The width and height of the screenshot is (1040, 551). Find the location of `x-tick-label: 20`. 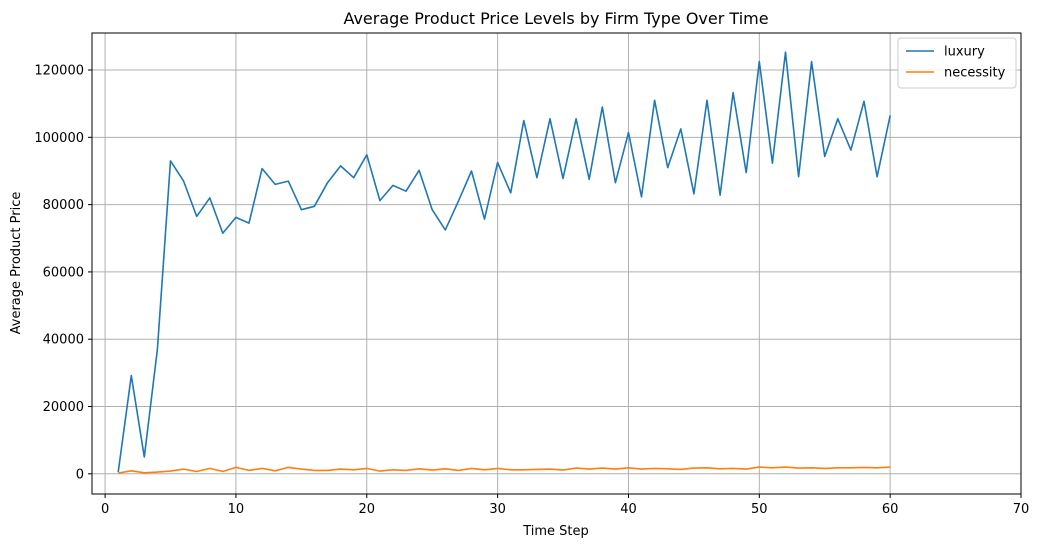

x-tick-label: 20 is located at coordinates (367, 509).